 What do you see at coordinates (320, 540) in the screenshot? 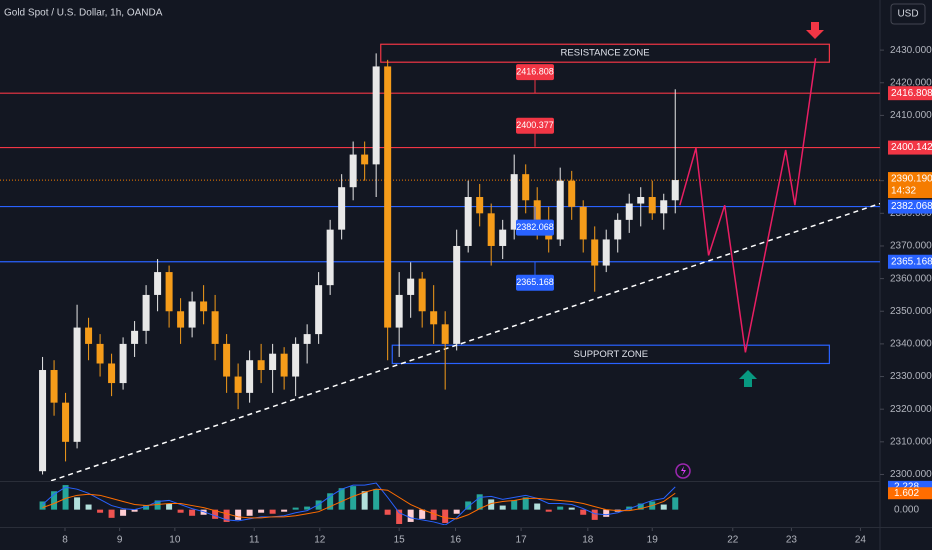
I see `x-tick-label: 12` at bounding box center [320, 540].